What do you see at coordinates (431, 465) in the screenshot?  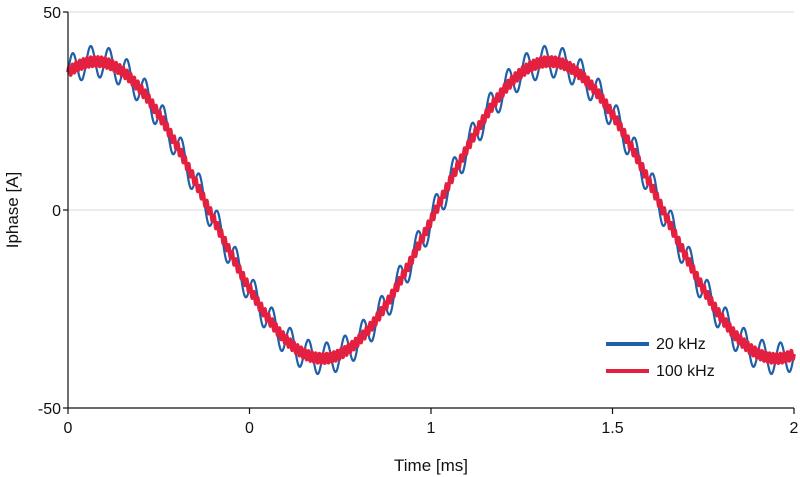 I see `x-axis-title: Time [ms]` at bounding box center [431, 465].